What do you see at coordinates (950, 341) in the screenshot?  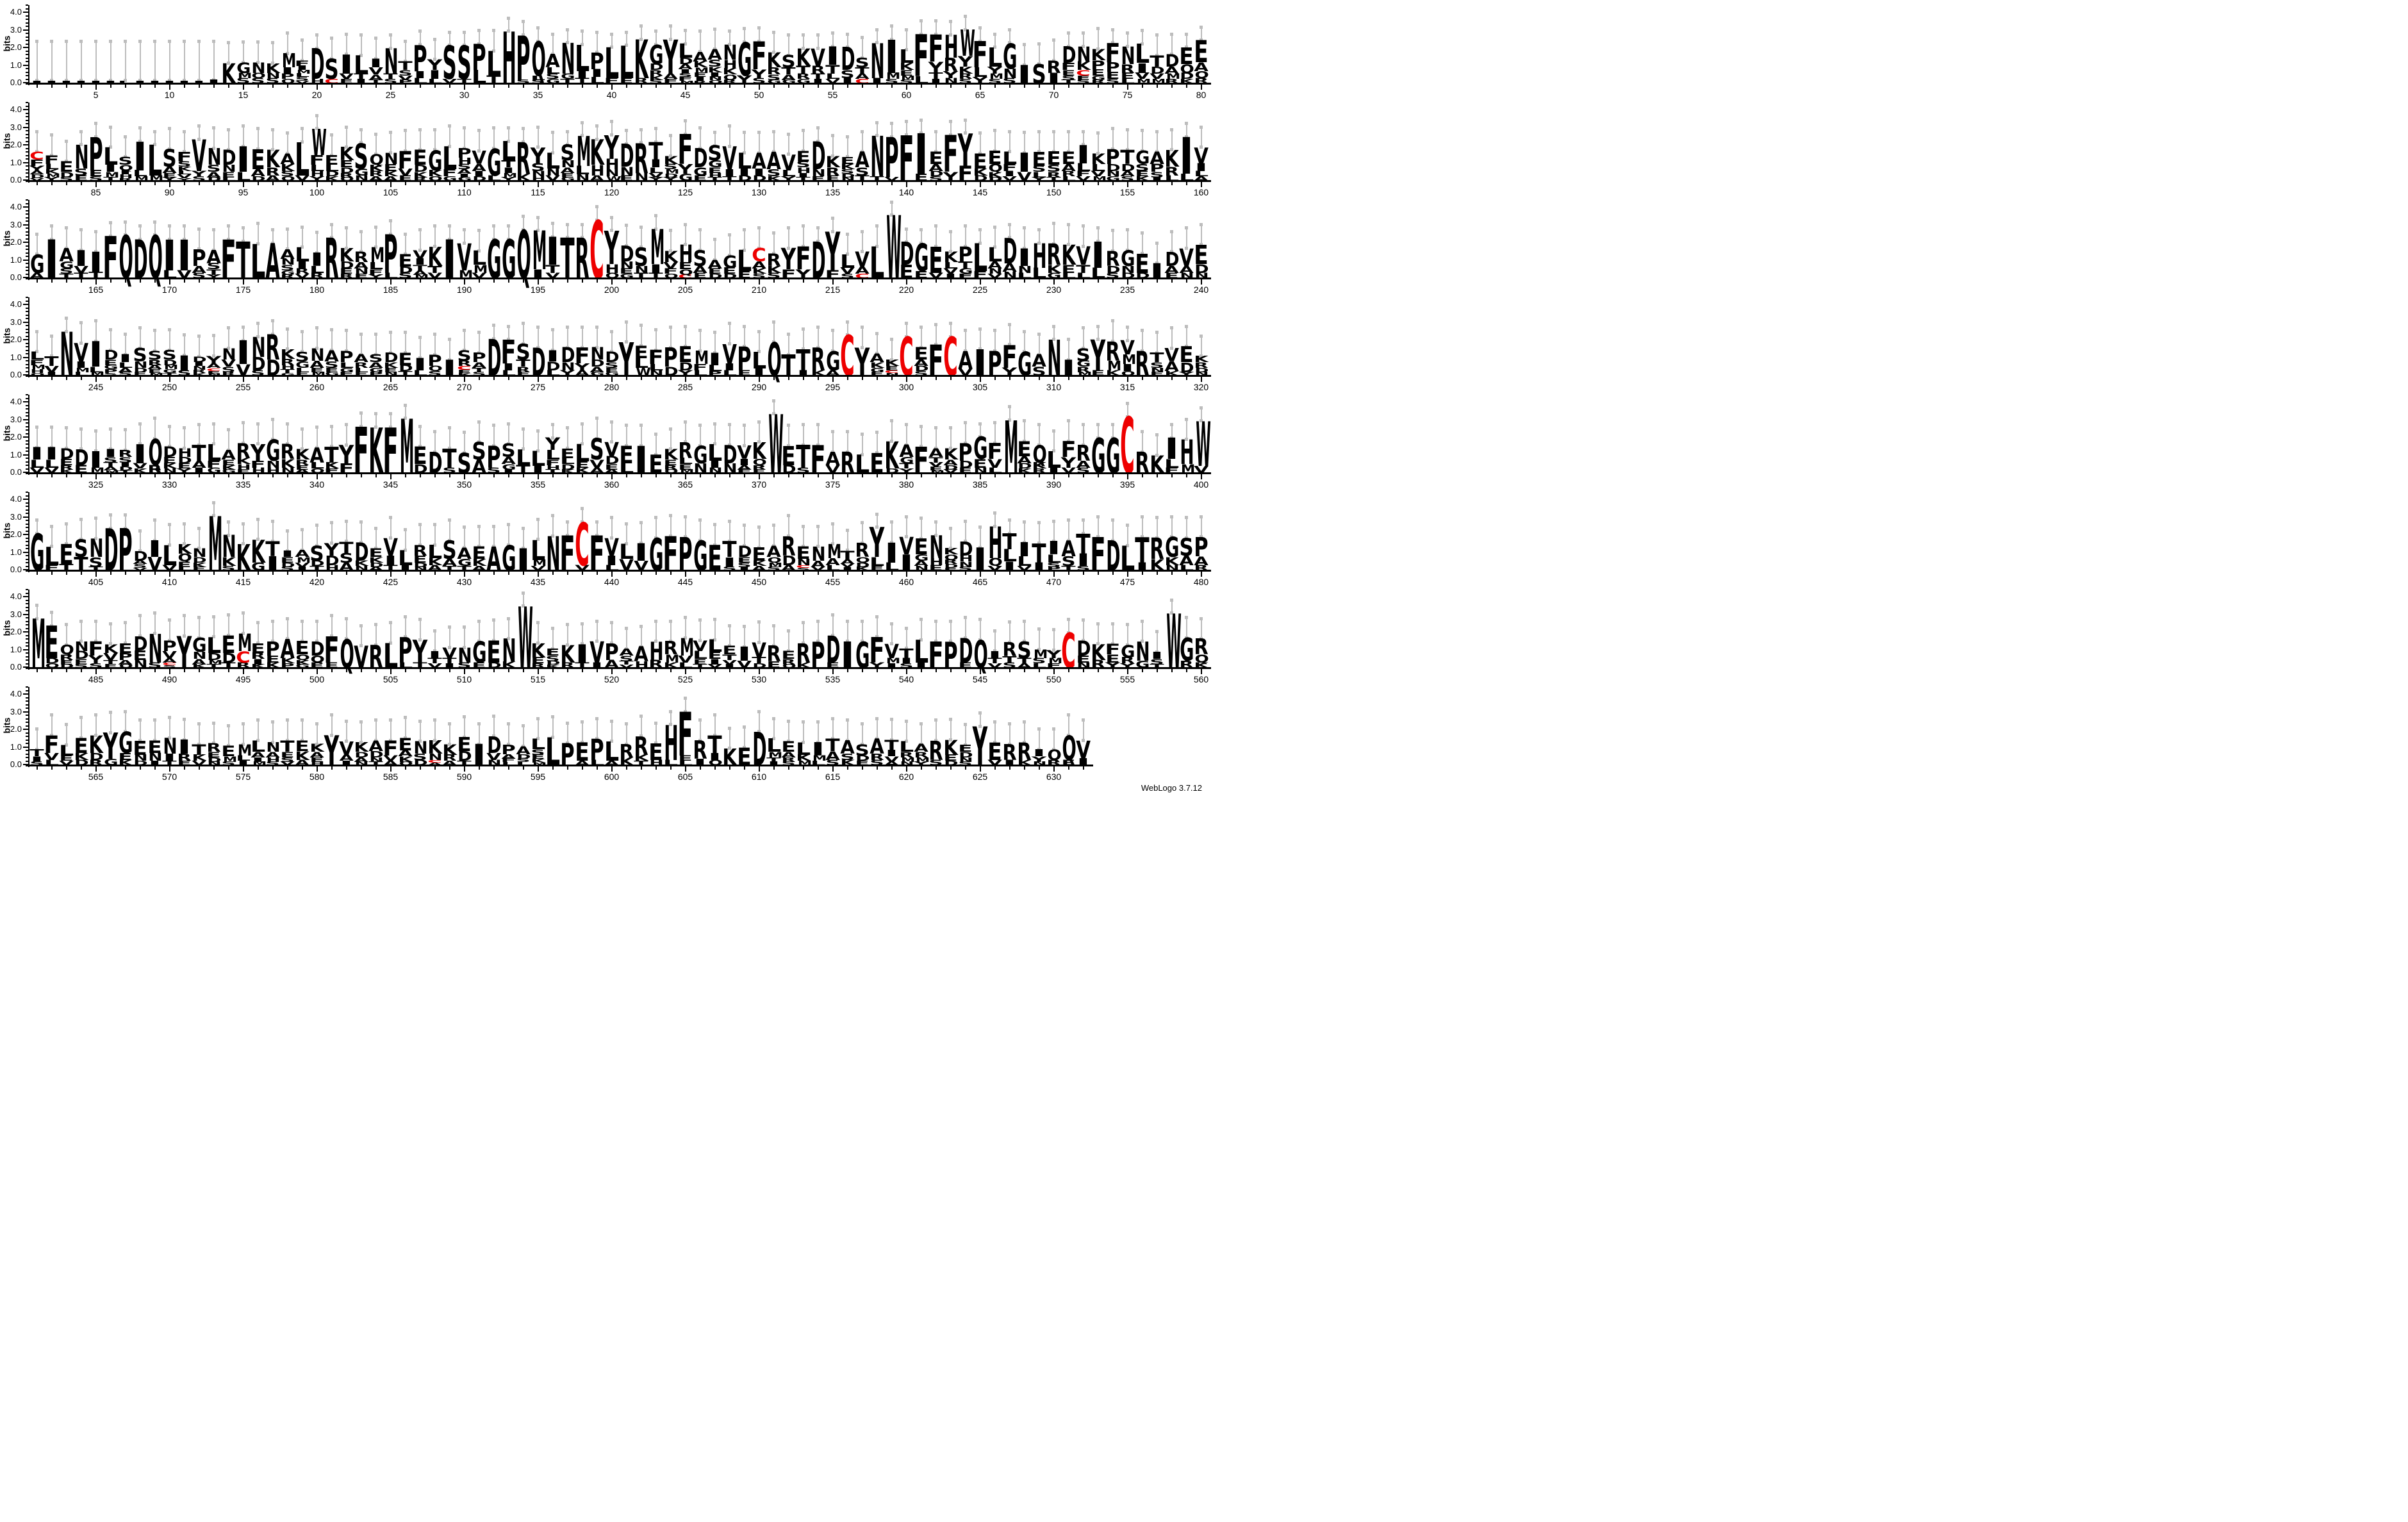 I see `logo-column: C` at bounding box center [950, 341].